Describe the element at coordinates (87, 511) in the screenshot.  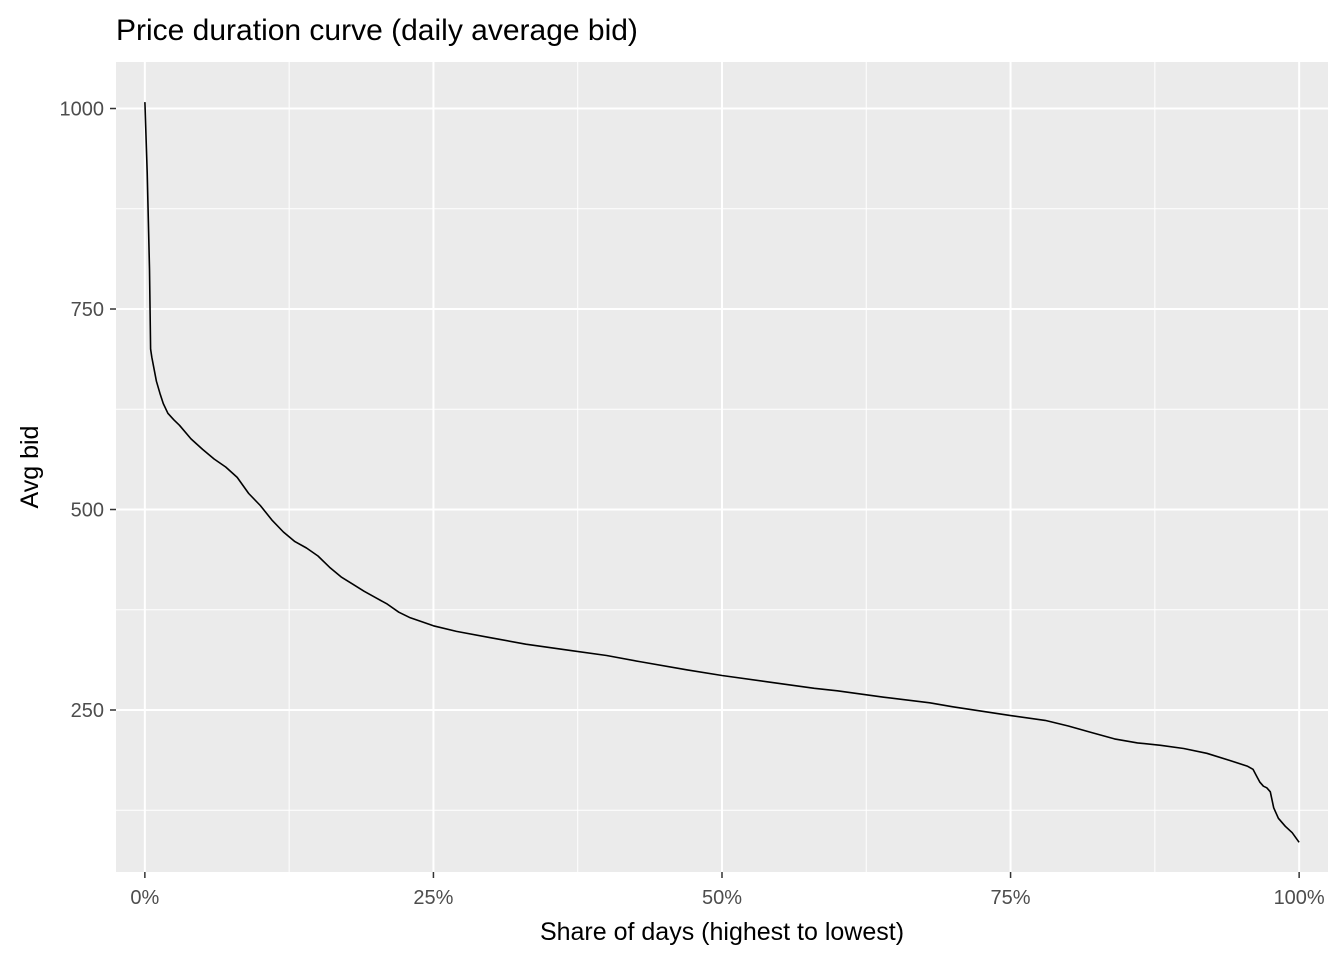
I see `y-tick-label: 500` at that location.